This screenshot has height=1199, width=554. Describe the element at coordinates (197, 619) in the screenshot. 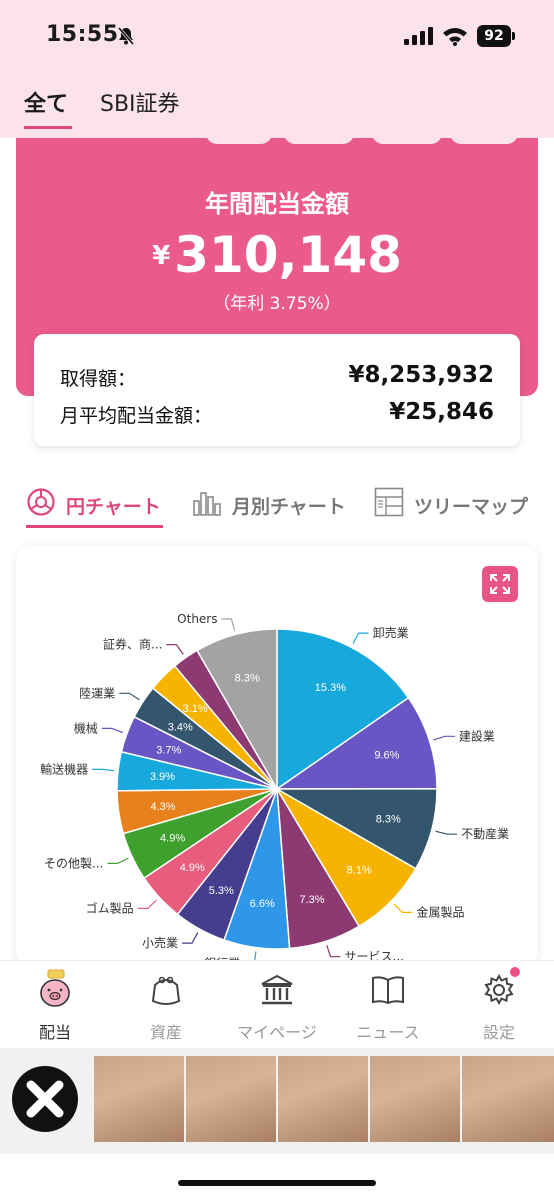

I see `slice-category-label: Others` at that location.